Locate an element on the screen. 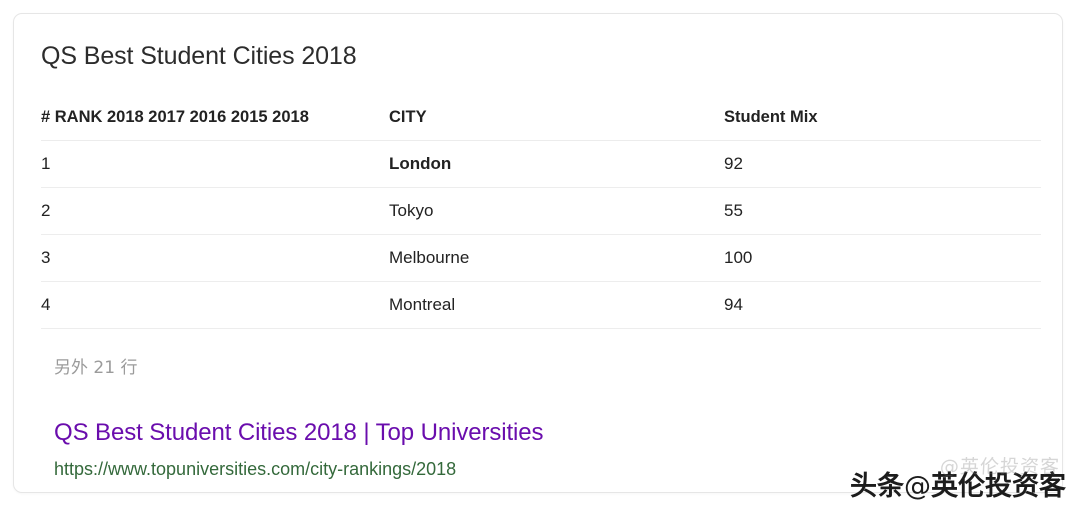  cell-student-mix: 100 is located at coordinates (882, 258).